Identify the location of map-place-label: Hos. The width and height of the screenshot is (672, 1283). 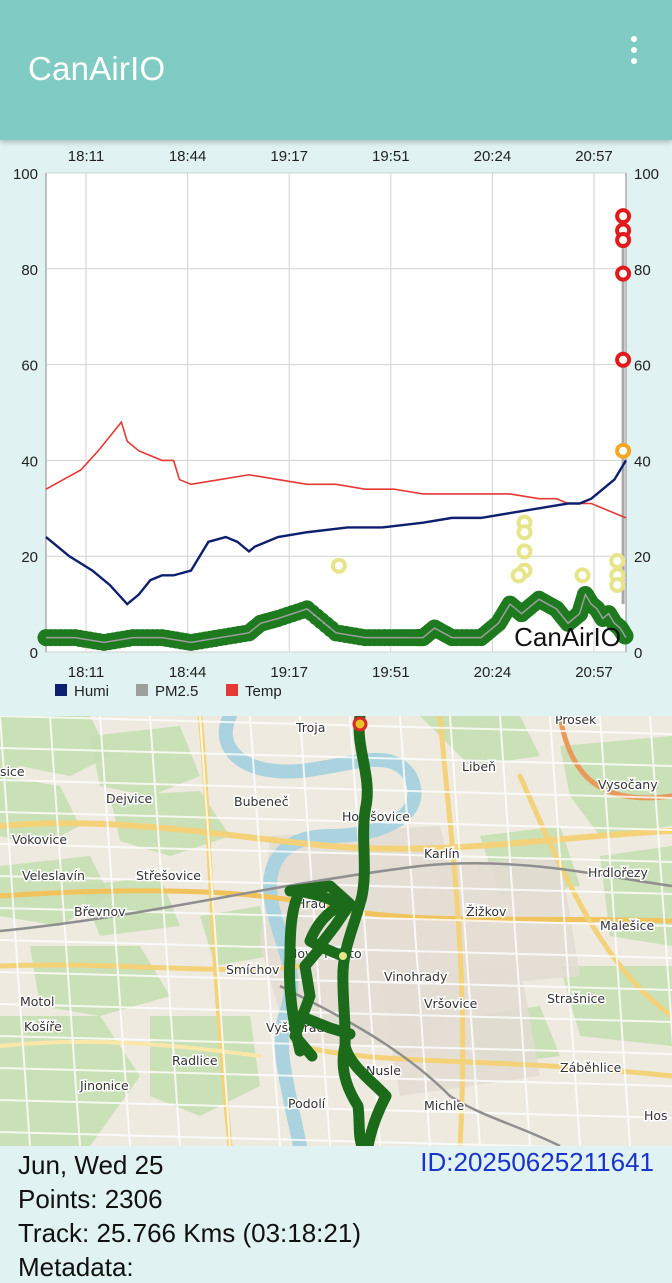
(656, 1115).